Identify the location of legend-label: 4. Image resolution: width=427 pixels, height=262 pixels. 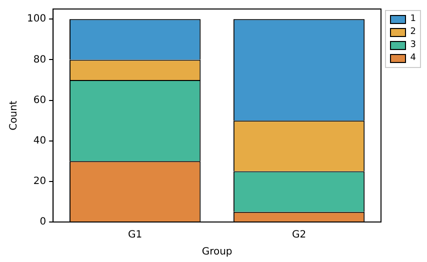
(413, 58).